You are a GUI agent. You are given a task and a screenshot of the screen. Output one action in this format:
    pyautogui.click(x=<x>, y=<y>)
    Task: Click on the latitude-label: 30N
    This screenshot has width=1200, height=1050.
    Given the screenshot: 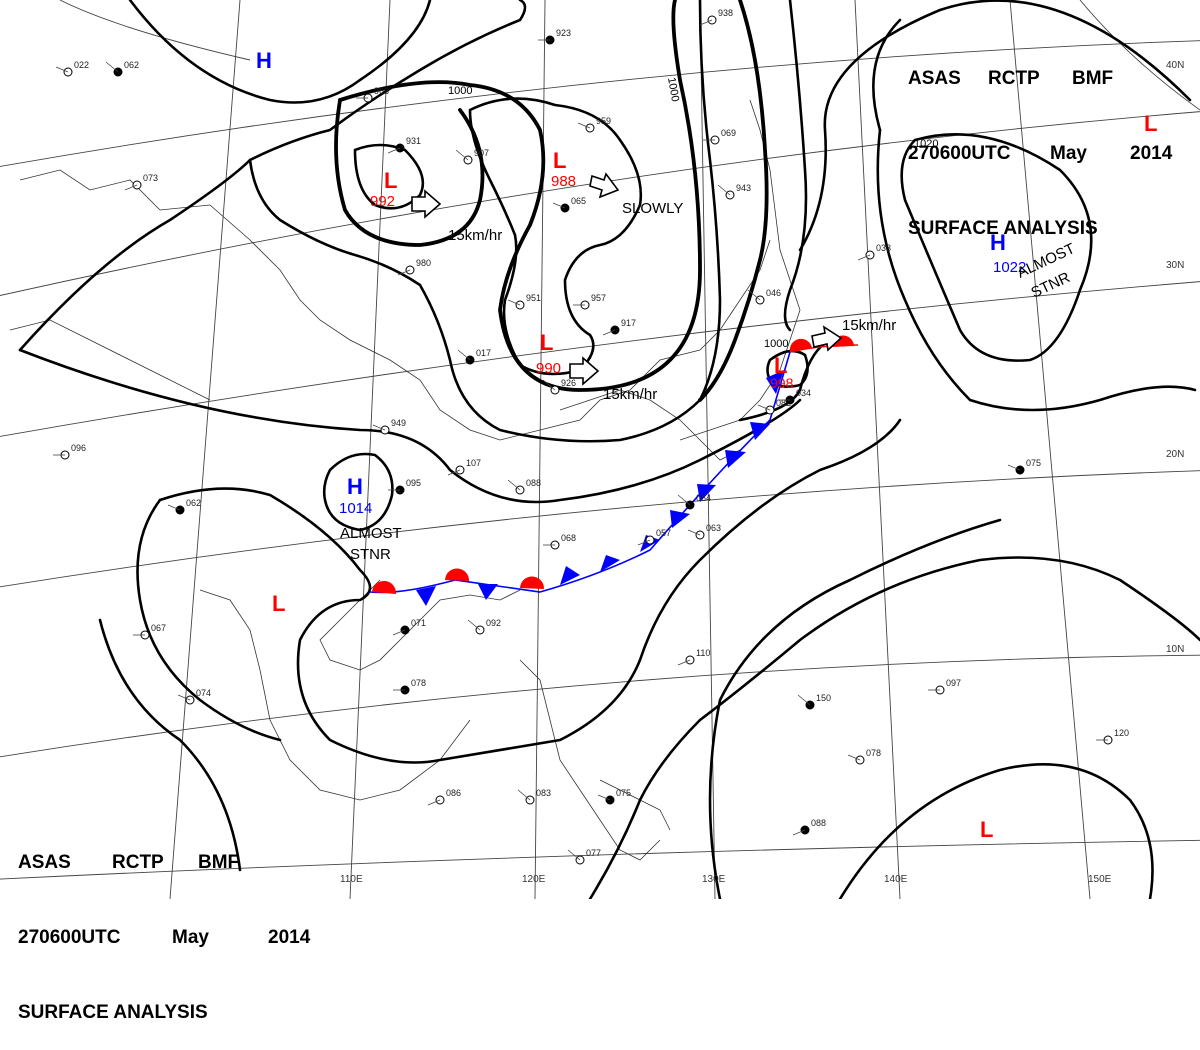 What is the action you would take?
    pyautogui.click(x=1175, y=265)
    